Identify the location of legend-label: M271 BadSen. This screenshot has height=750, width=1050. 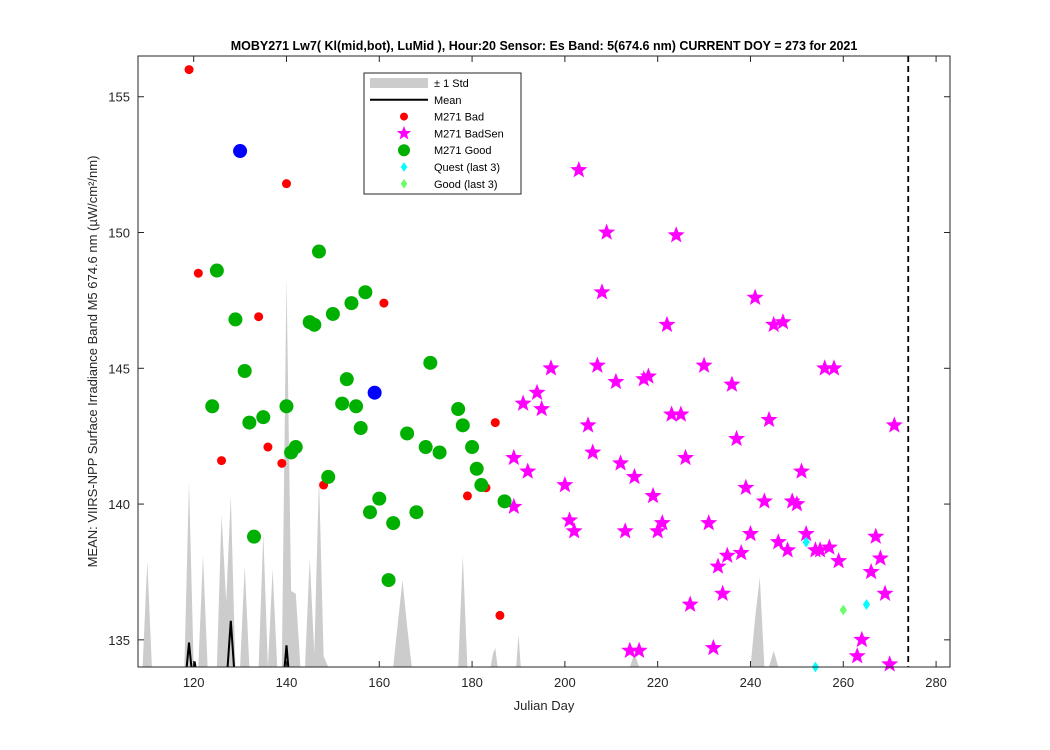
(469, 134).